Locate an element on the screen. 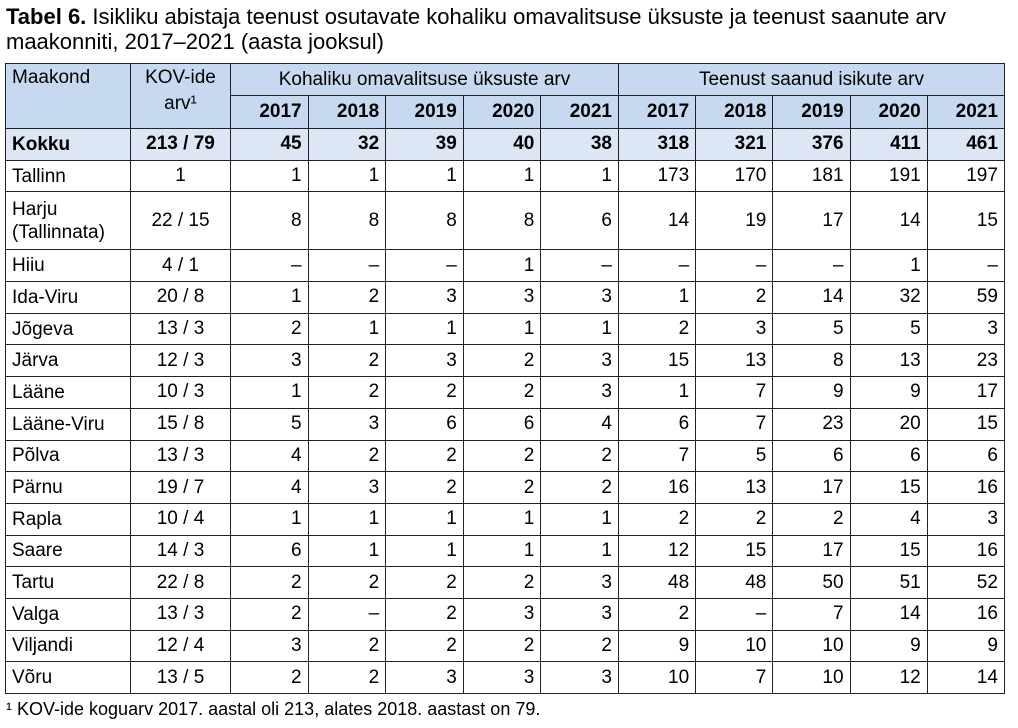 The width and height of the screenshot is (1018, 728). year-header: 2020 is located at coordinates (502, 112).